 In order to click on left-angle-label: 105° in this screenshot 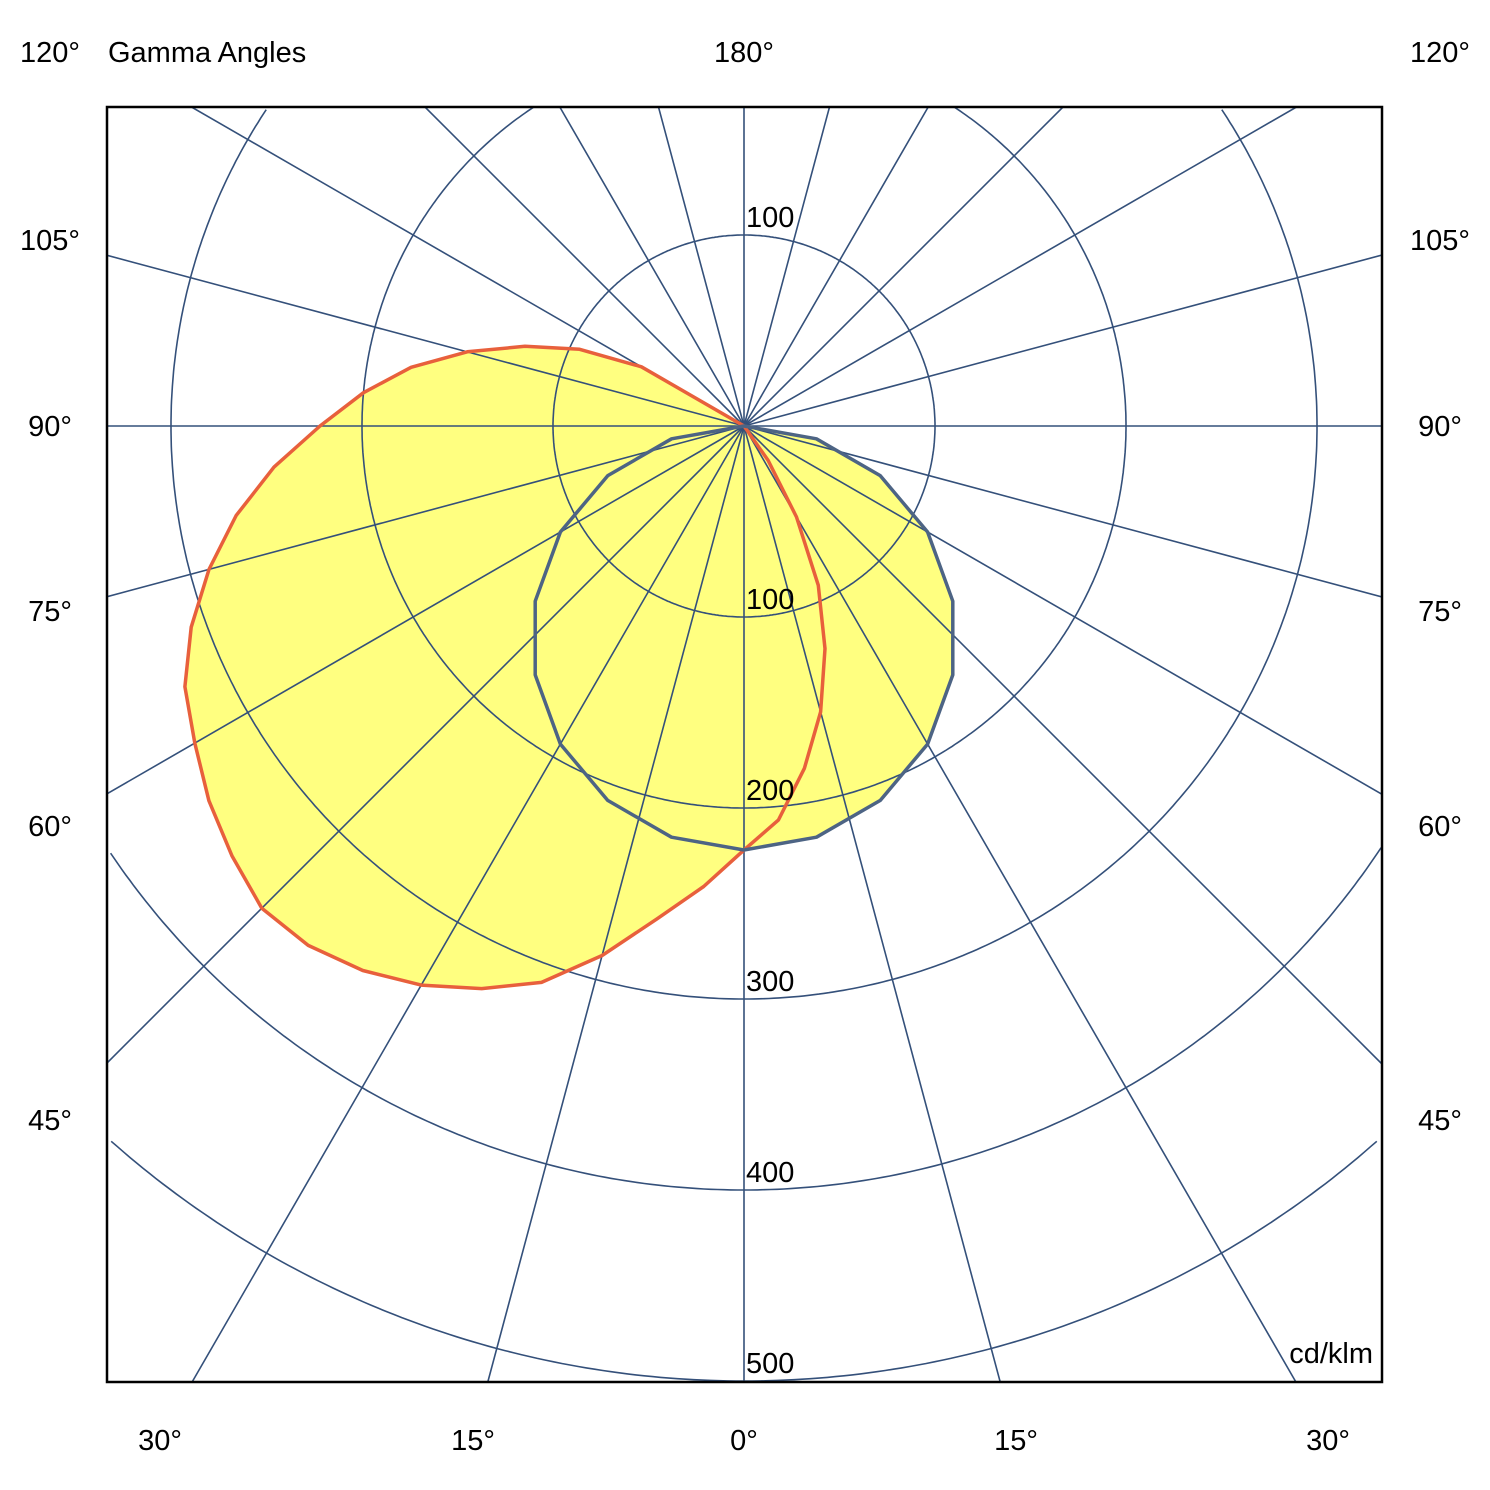, I will do `click(50, 241)`.